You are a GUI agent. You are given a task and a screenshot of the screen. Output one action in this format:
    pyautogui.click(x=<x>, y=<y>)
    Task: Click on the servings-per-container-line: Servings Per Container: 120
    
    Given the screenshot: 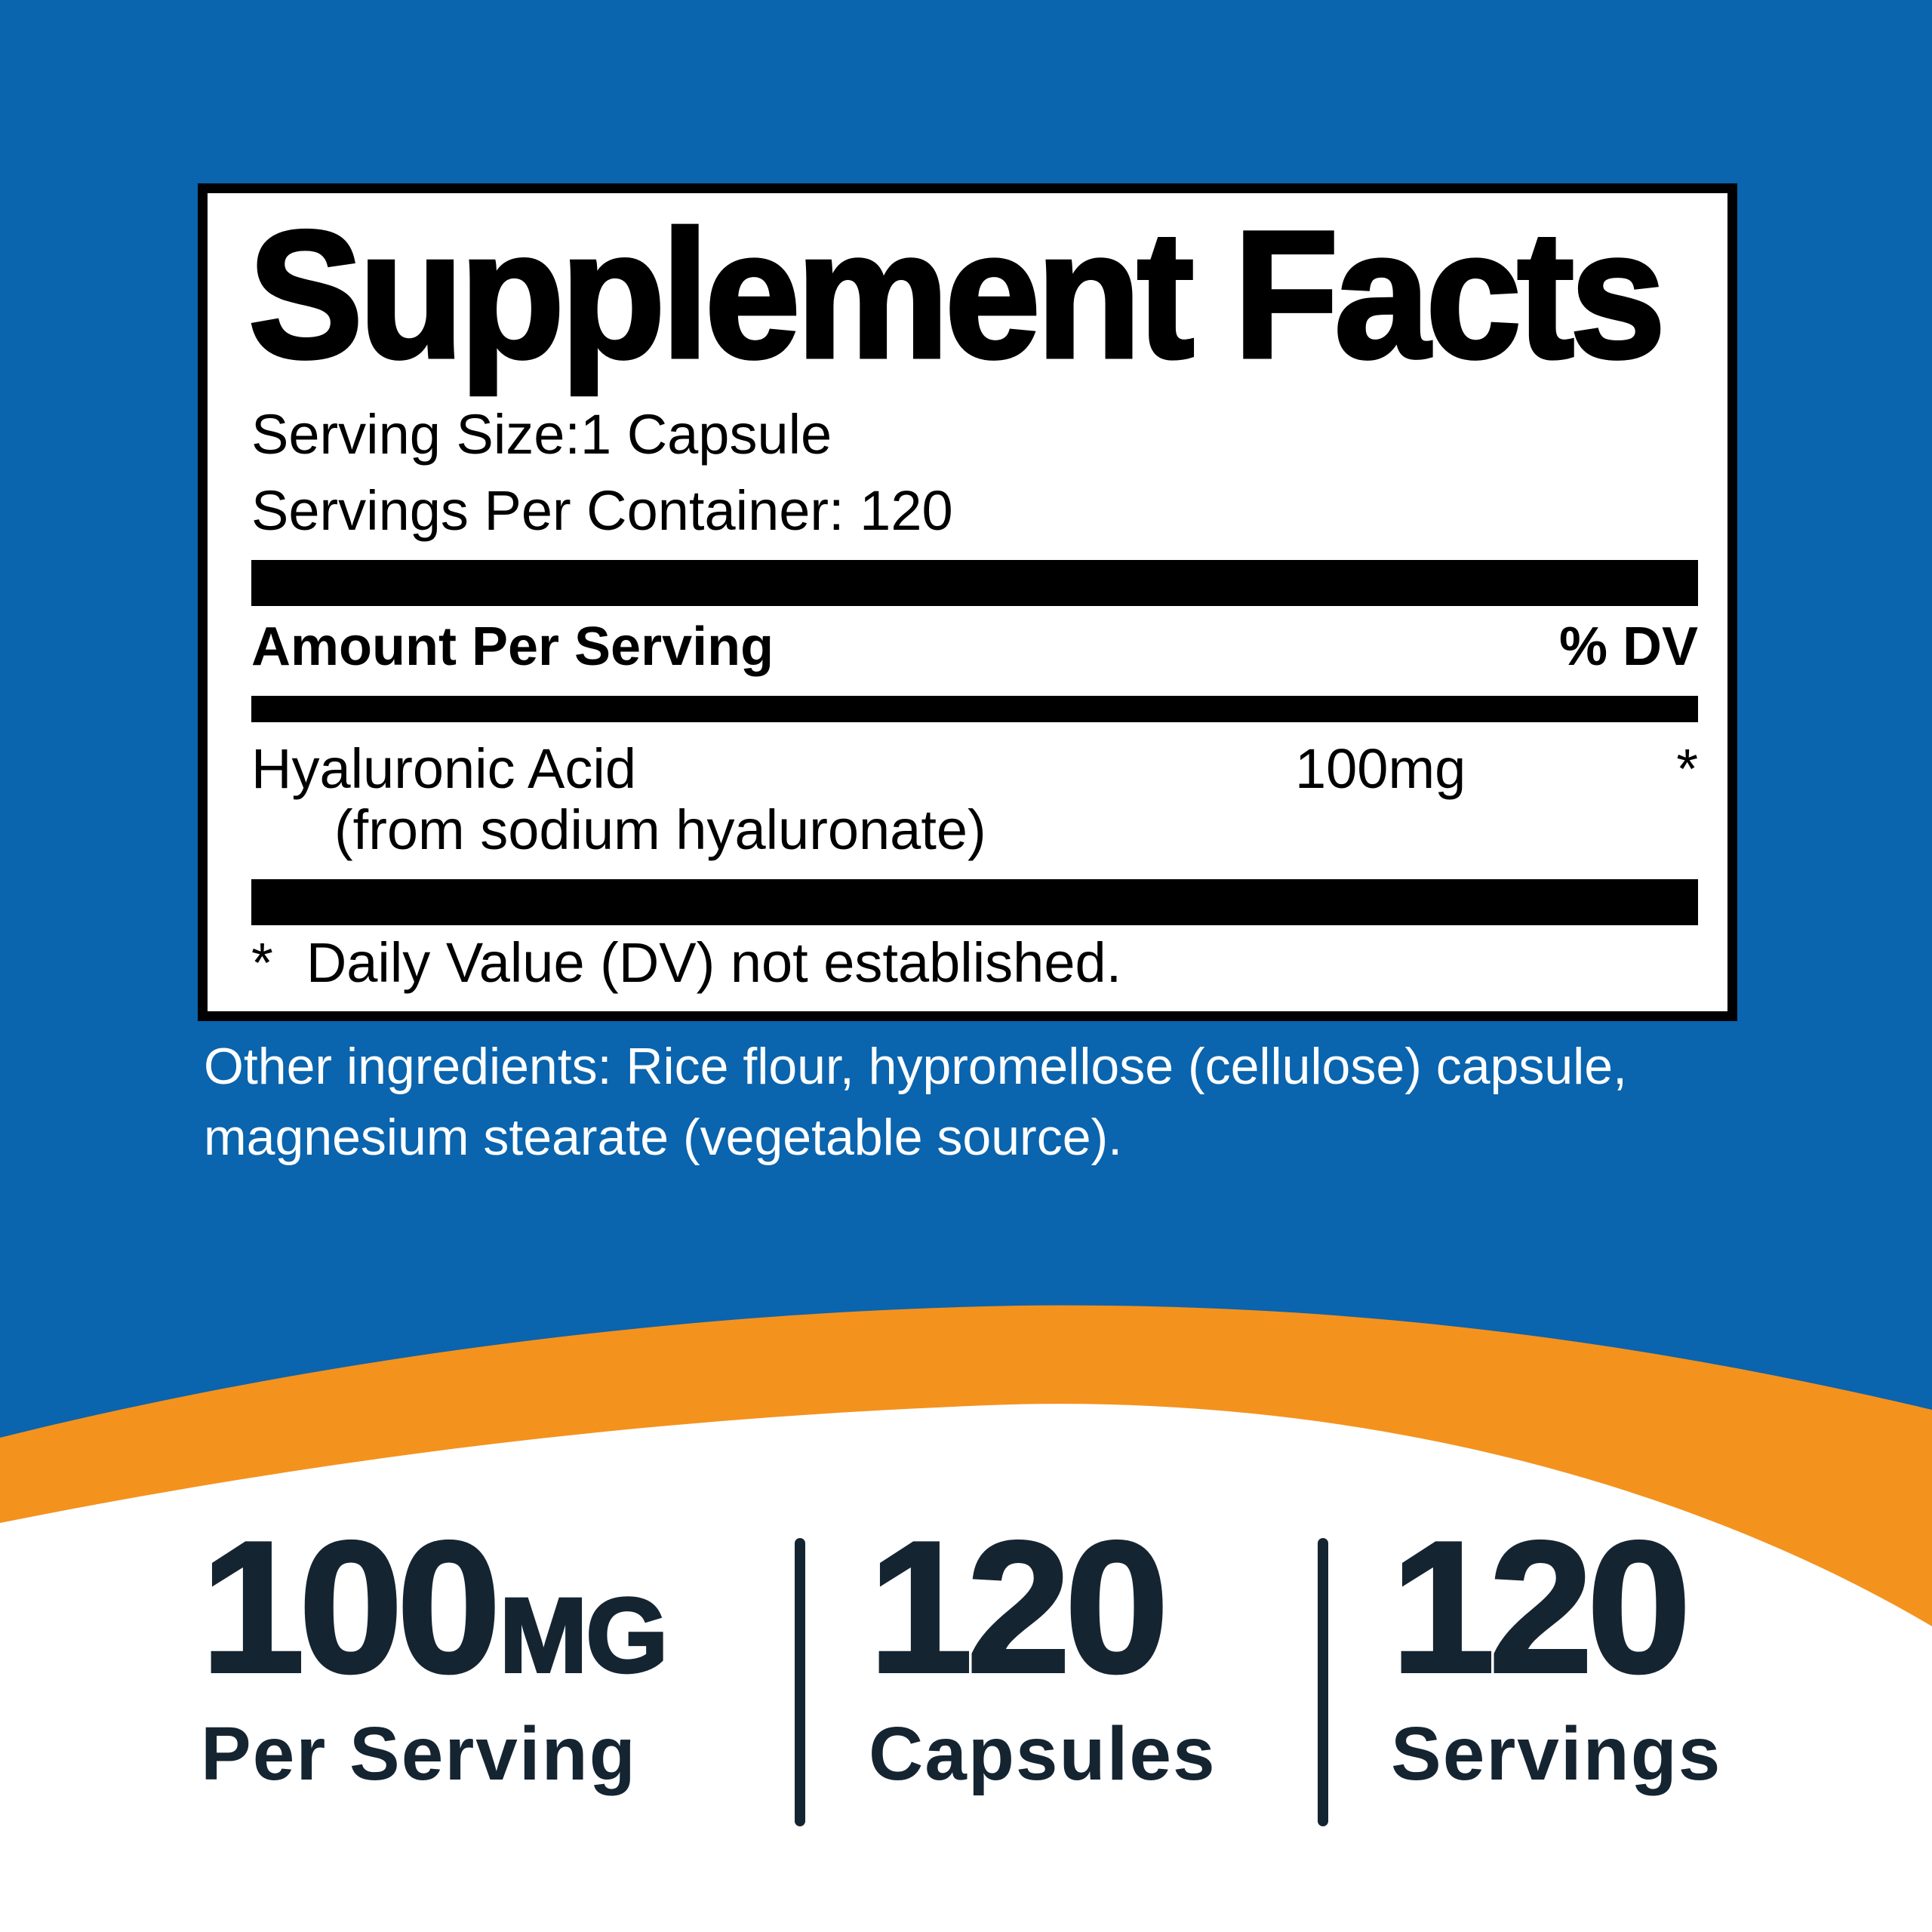 What is the action you would take?
    pyautogui.click(x=602, y=510)
    